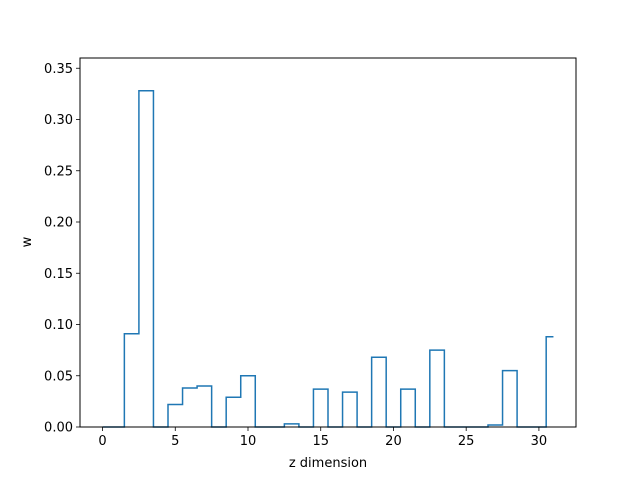 The width and height of the screenshot is (640, 480). I want to click on x-tick-label: 10, so click(248, 441).